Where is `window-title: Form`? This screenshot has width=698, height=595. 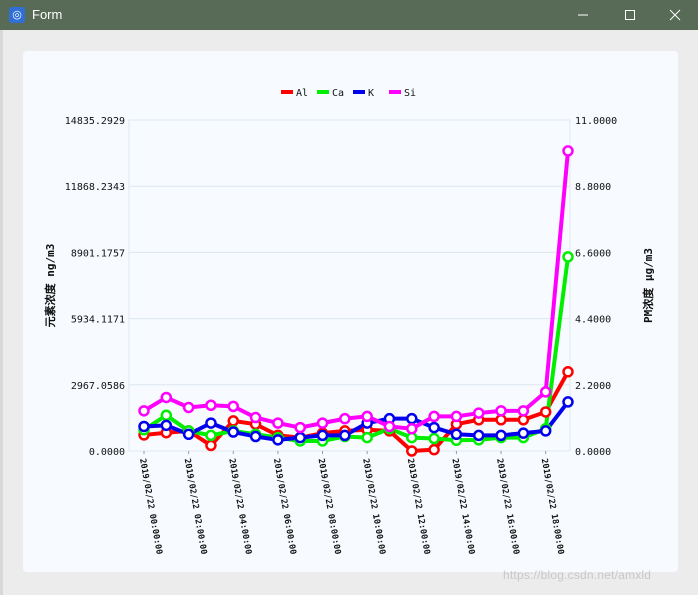 window-title: Form is located at coordinates (47, 14).